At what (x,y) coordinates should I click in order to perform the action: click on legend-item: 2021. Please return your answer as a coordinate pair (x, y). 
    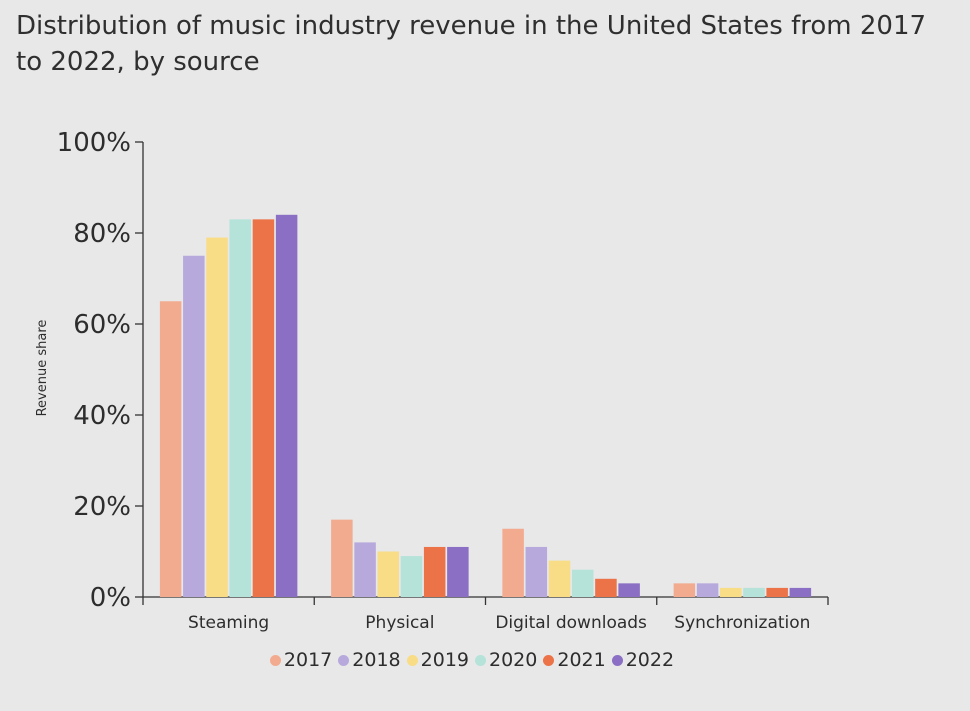
    Looking at the image, I should click on (577, 660).